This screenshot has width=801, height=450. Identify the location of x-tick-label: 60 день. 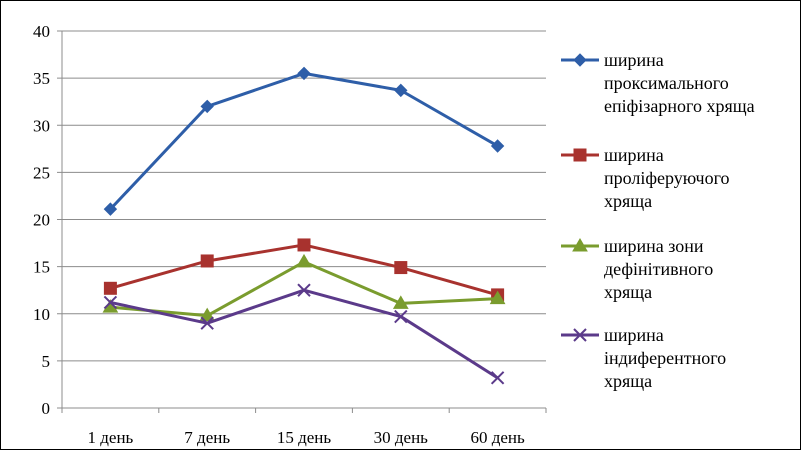
(497, 437).